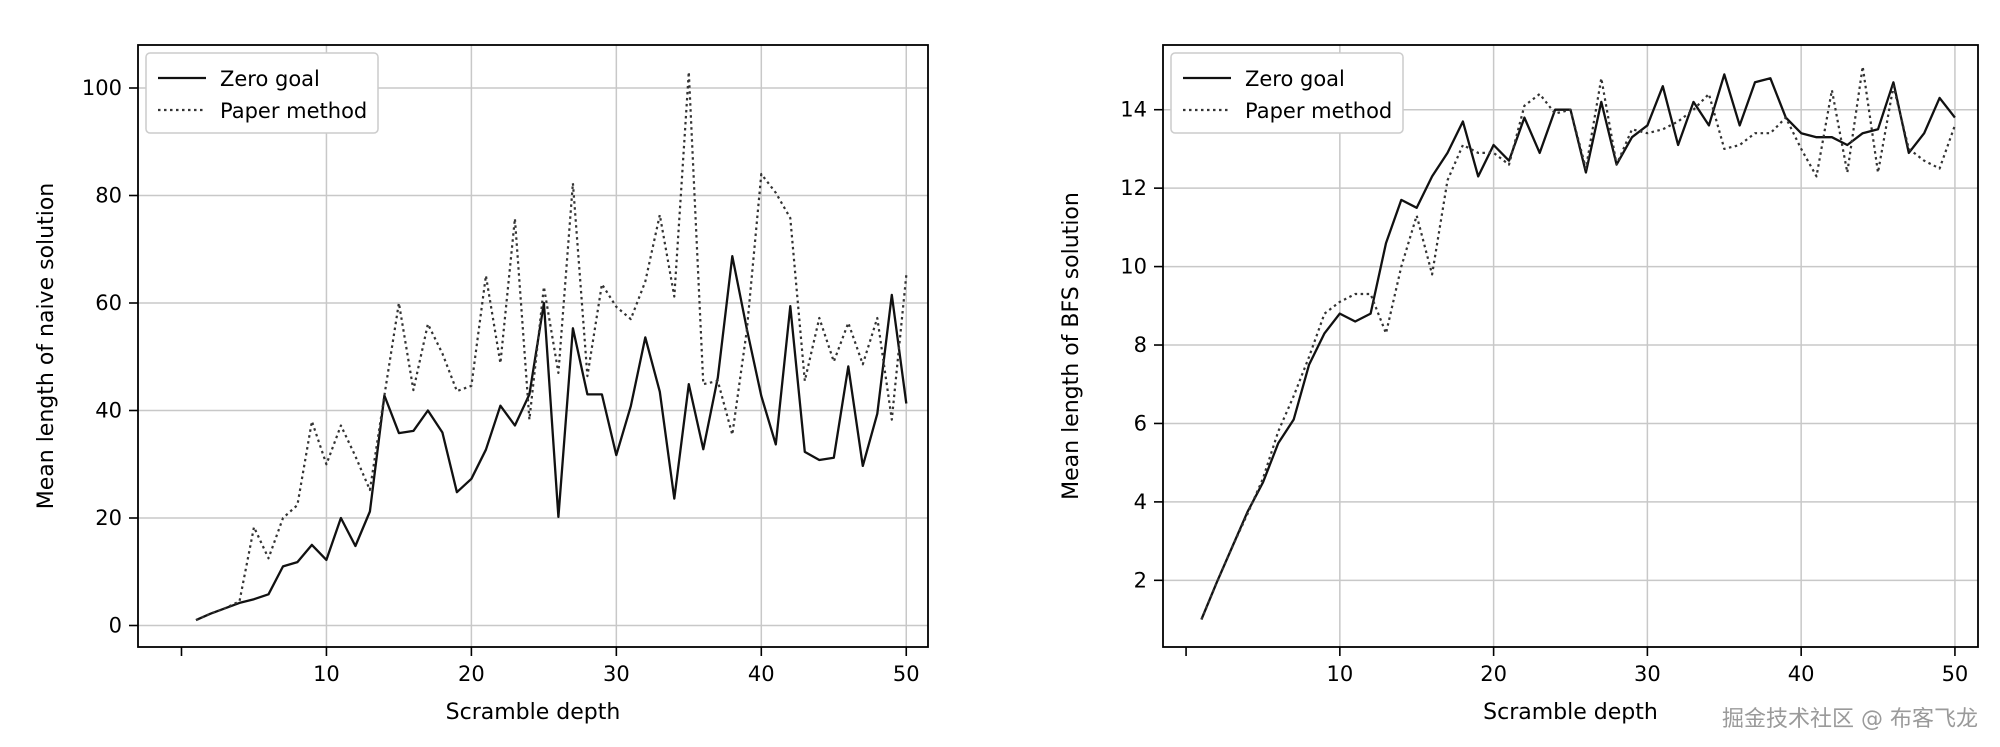 This screenshot has width=2000, height=747. I want to click on y-tick-label: 2, so click(1140, 580).